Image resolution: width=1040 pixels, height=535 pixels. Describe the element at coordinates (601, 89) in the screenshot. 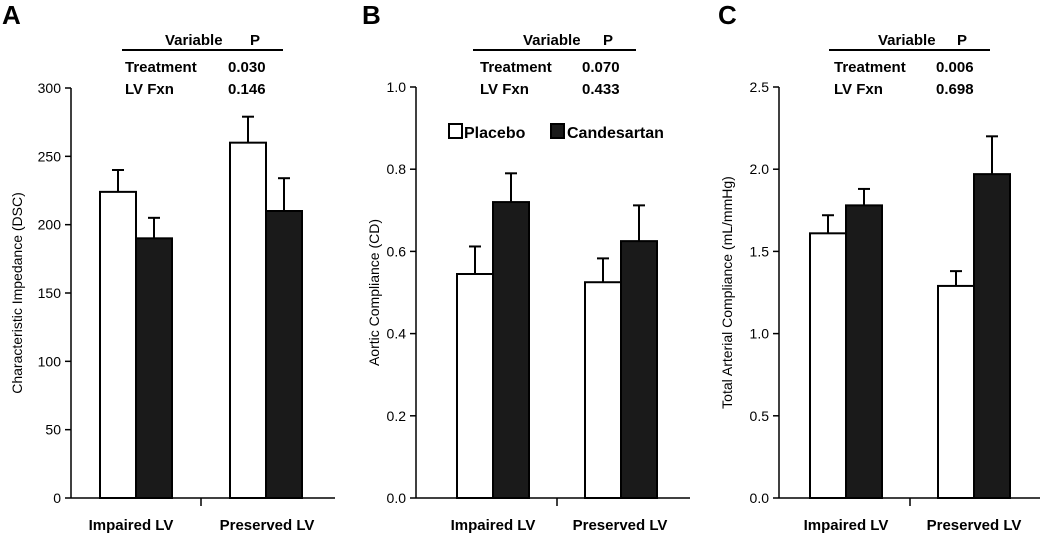

I see `table-cell-p: 0.433` at that location.